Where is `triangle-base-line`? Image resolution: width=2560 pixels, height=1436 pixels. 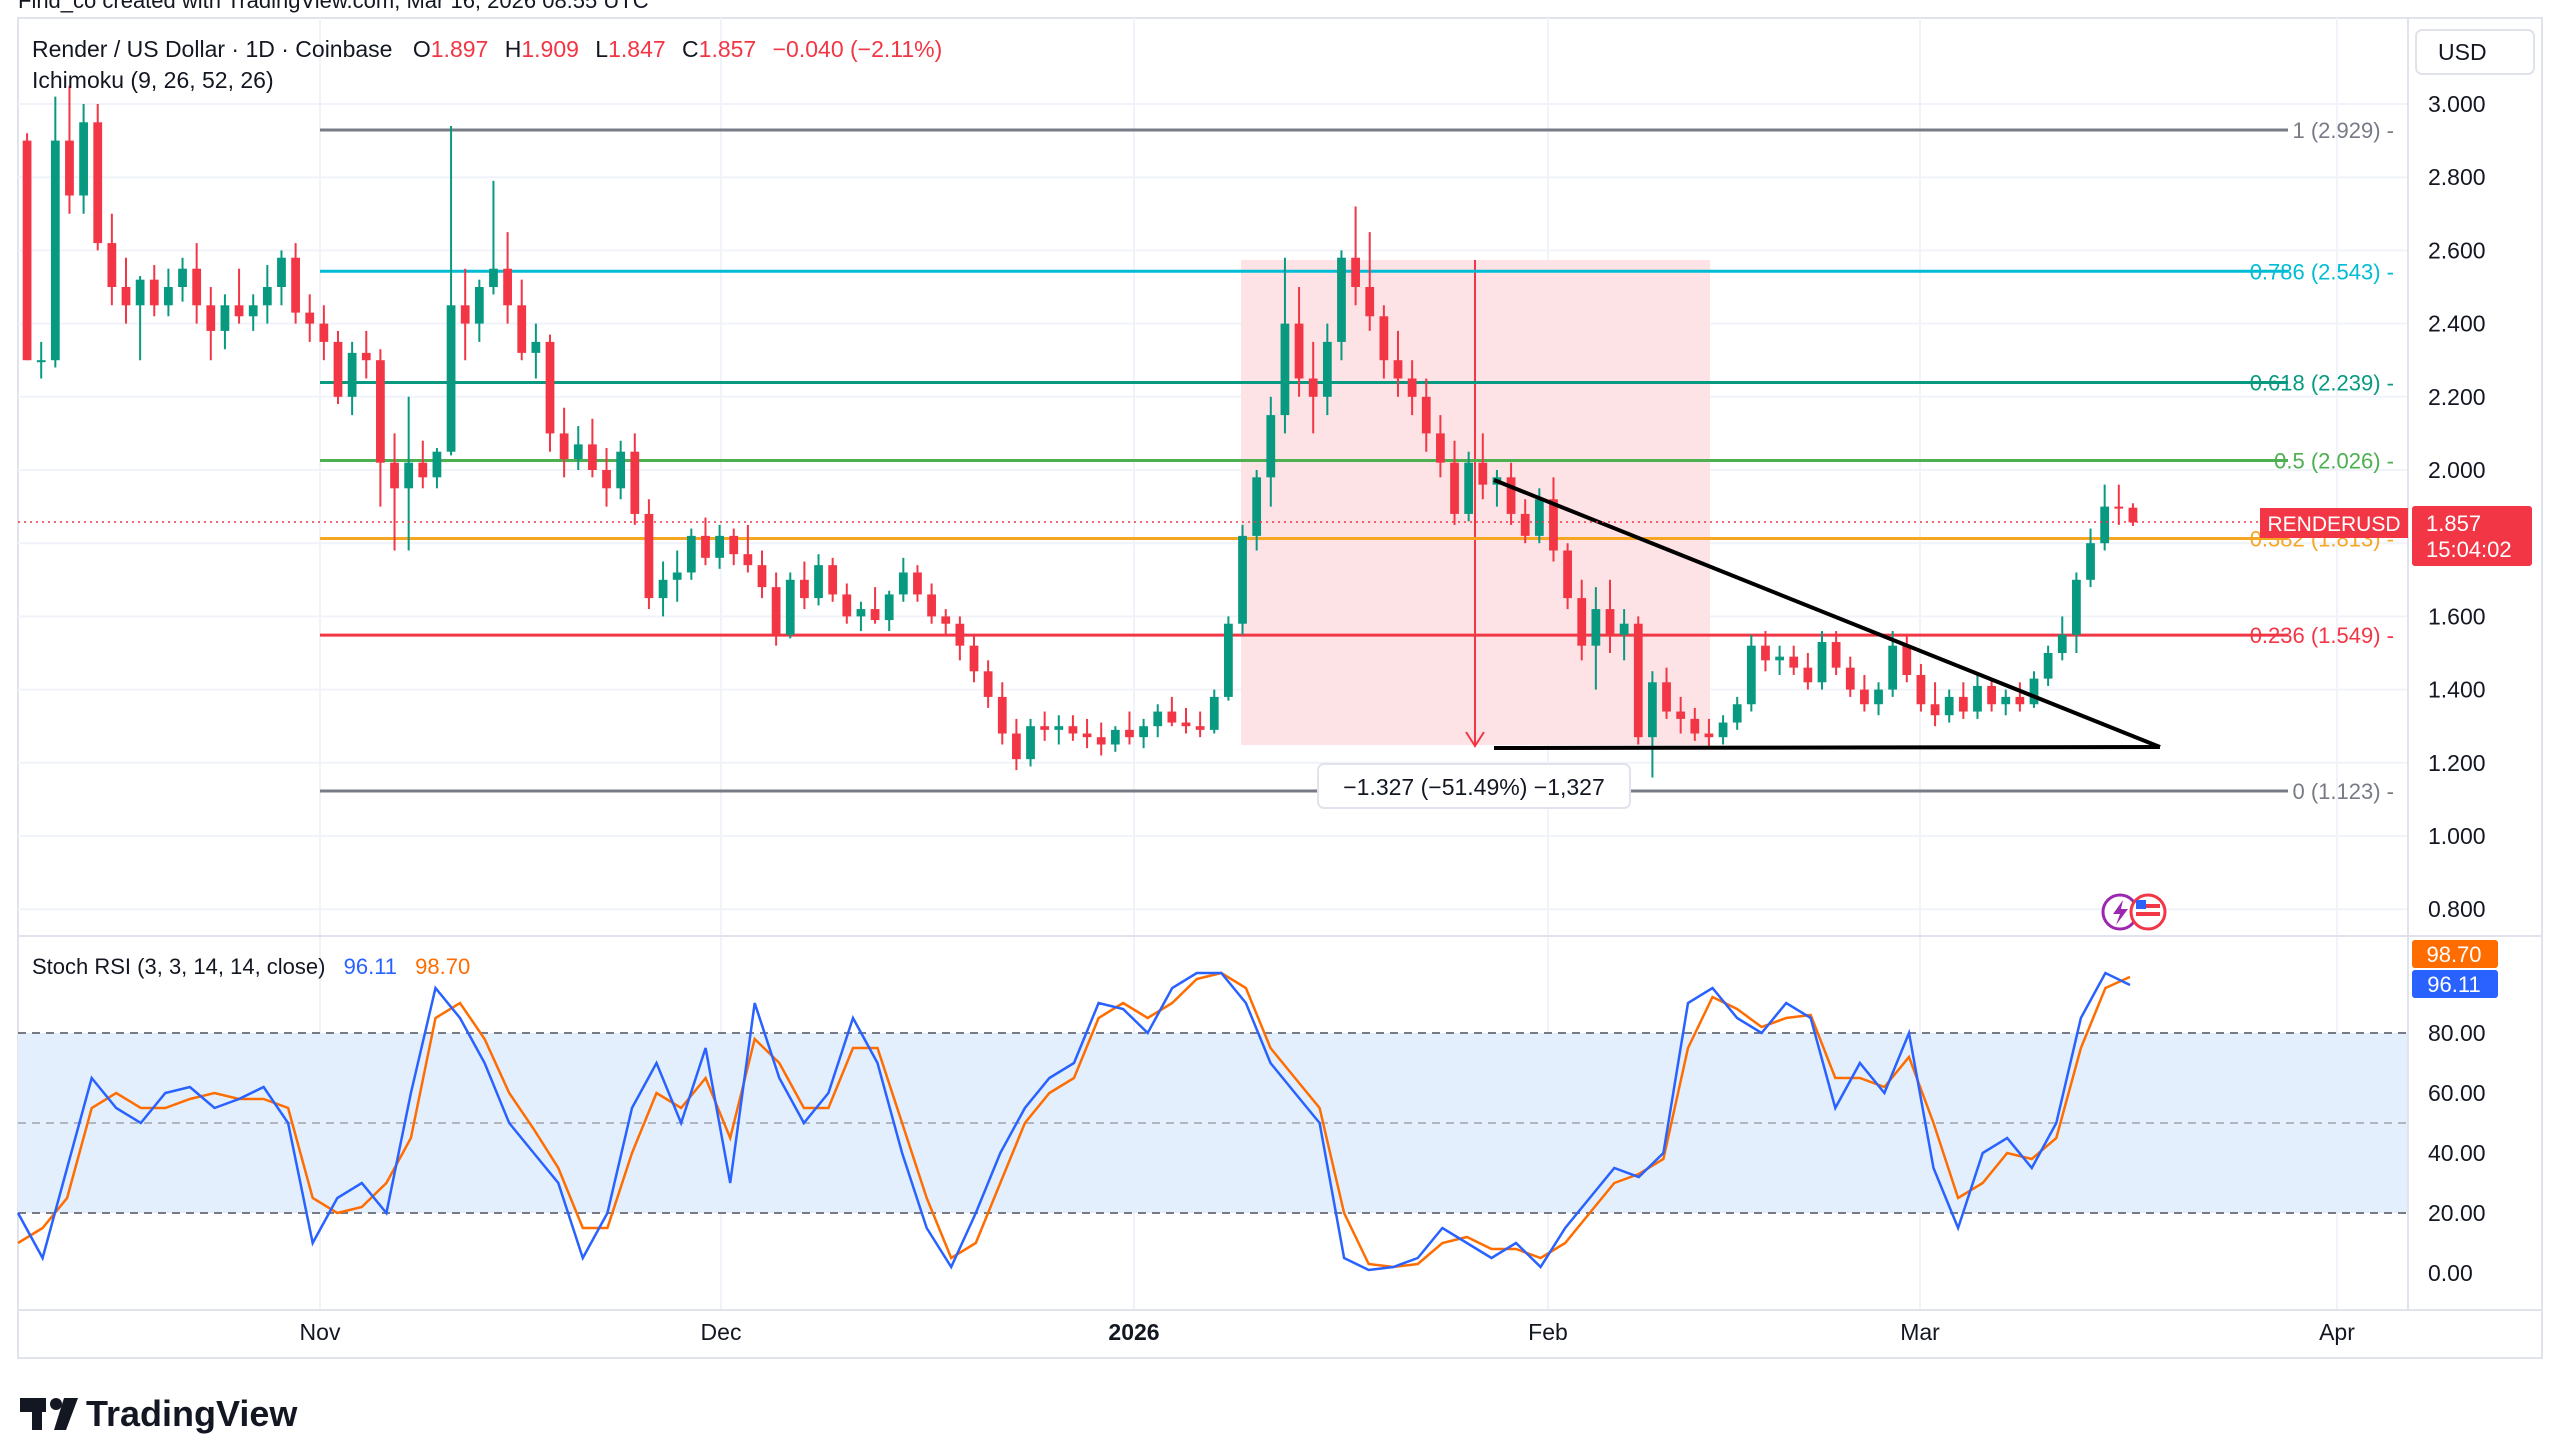 triangle-base-line is located at coordinates (1827, 747).